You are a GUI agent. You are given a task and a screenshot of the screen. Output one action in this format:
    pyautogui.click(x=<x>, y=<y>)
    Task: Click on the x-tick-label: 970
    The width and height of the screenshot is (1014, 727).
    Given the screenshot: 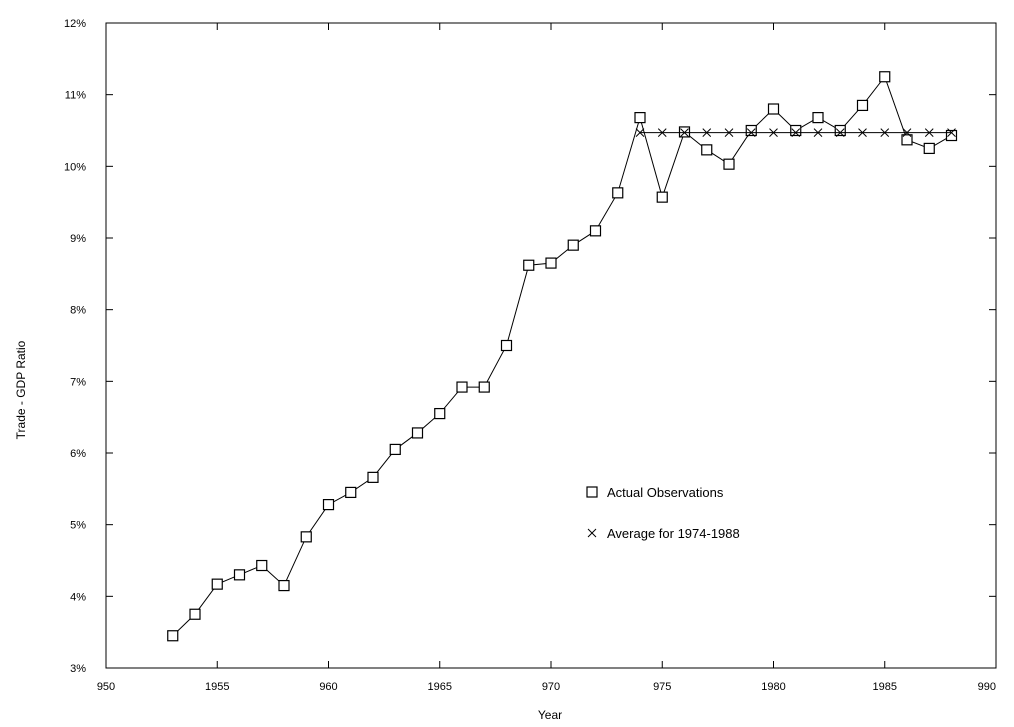 What is the action you would take?
    pyautogui.click(x=551, y=687)
    